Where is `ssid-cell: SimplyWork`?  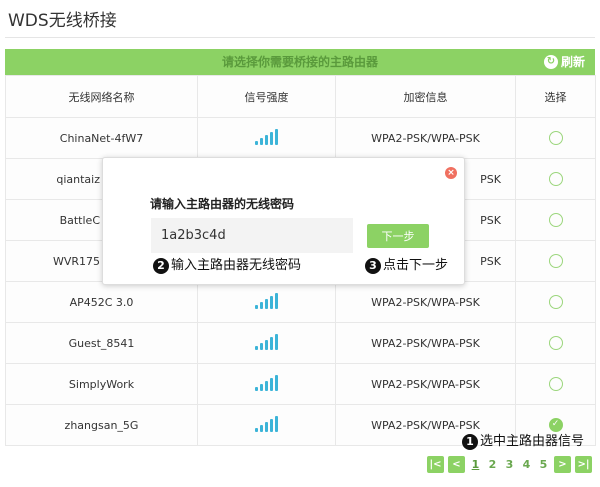
ssid-cell: SimplyWork is located at coordinates (101, 384).